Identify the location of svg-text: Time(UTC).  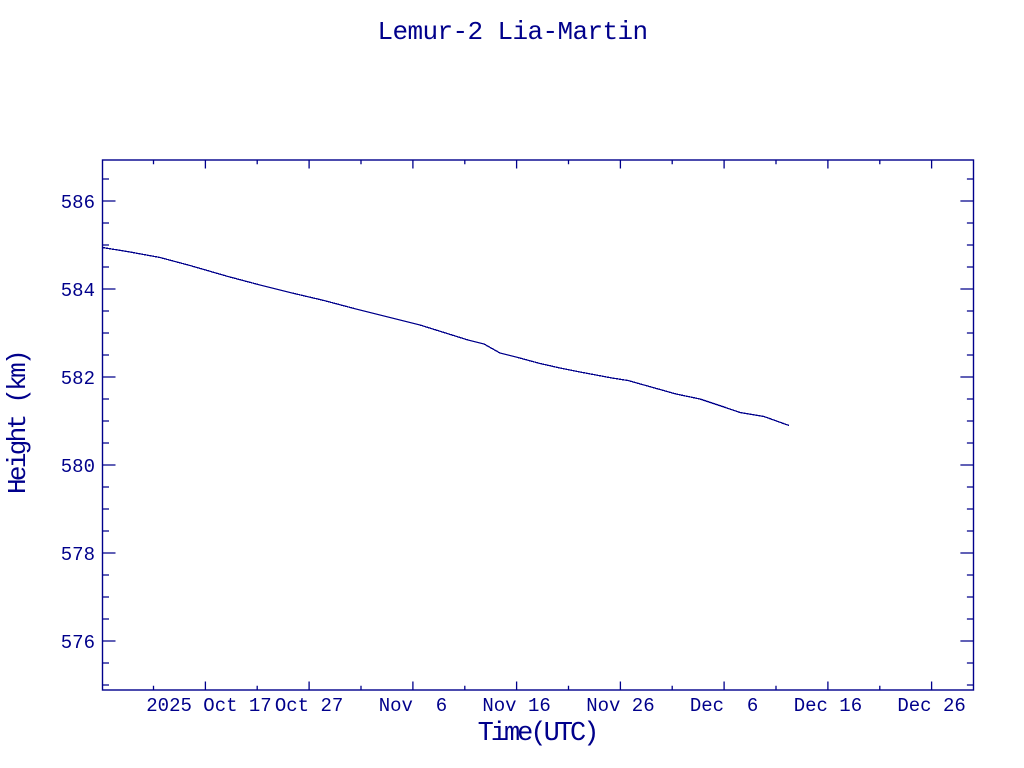
(537, 734).